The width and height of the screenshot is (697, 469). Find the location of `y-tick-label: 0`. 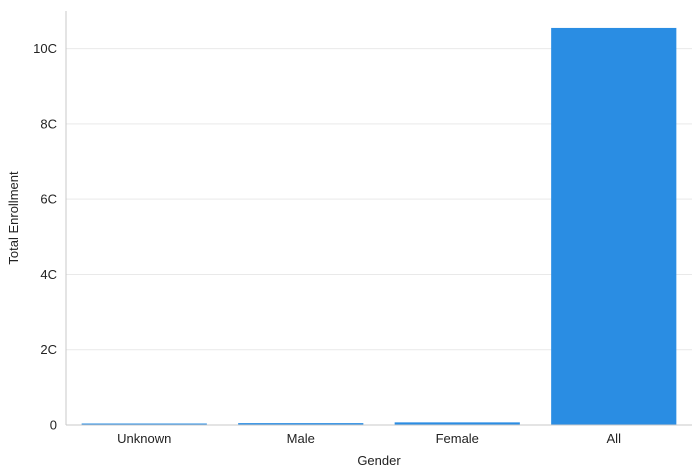

y-tick-label: 0 is located at coordinates (53, 425).